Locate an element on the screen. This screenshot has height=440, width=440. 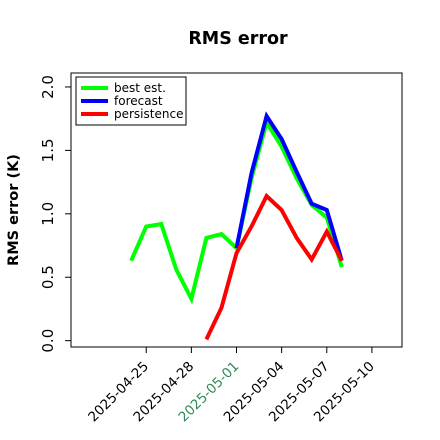
y-tick-label: 2.0 is located at coordinates (48, 87).